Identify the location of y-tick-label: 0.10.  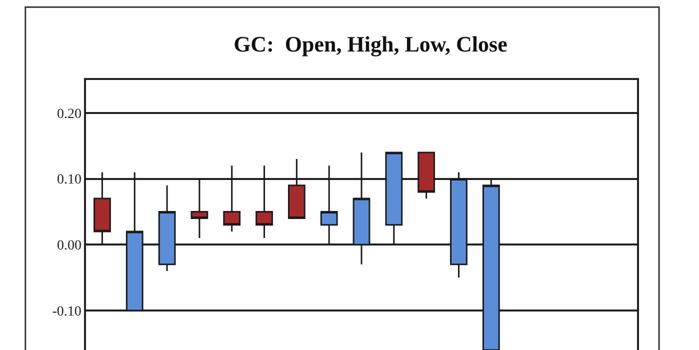
(69, 180).